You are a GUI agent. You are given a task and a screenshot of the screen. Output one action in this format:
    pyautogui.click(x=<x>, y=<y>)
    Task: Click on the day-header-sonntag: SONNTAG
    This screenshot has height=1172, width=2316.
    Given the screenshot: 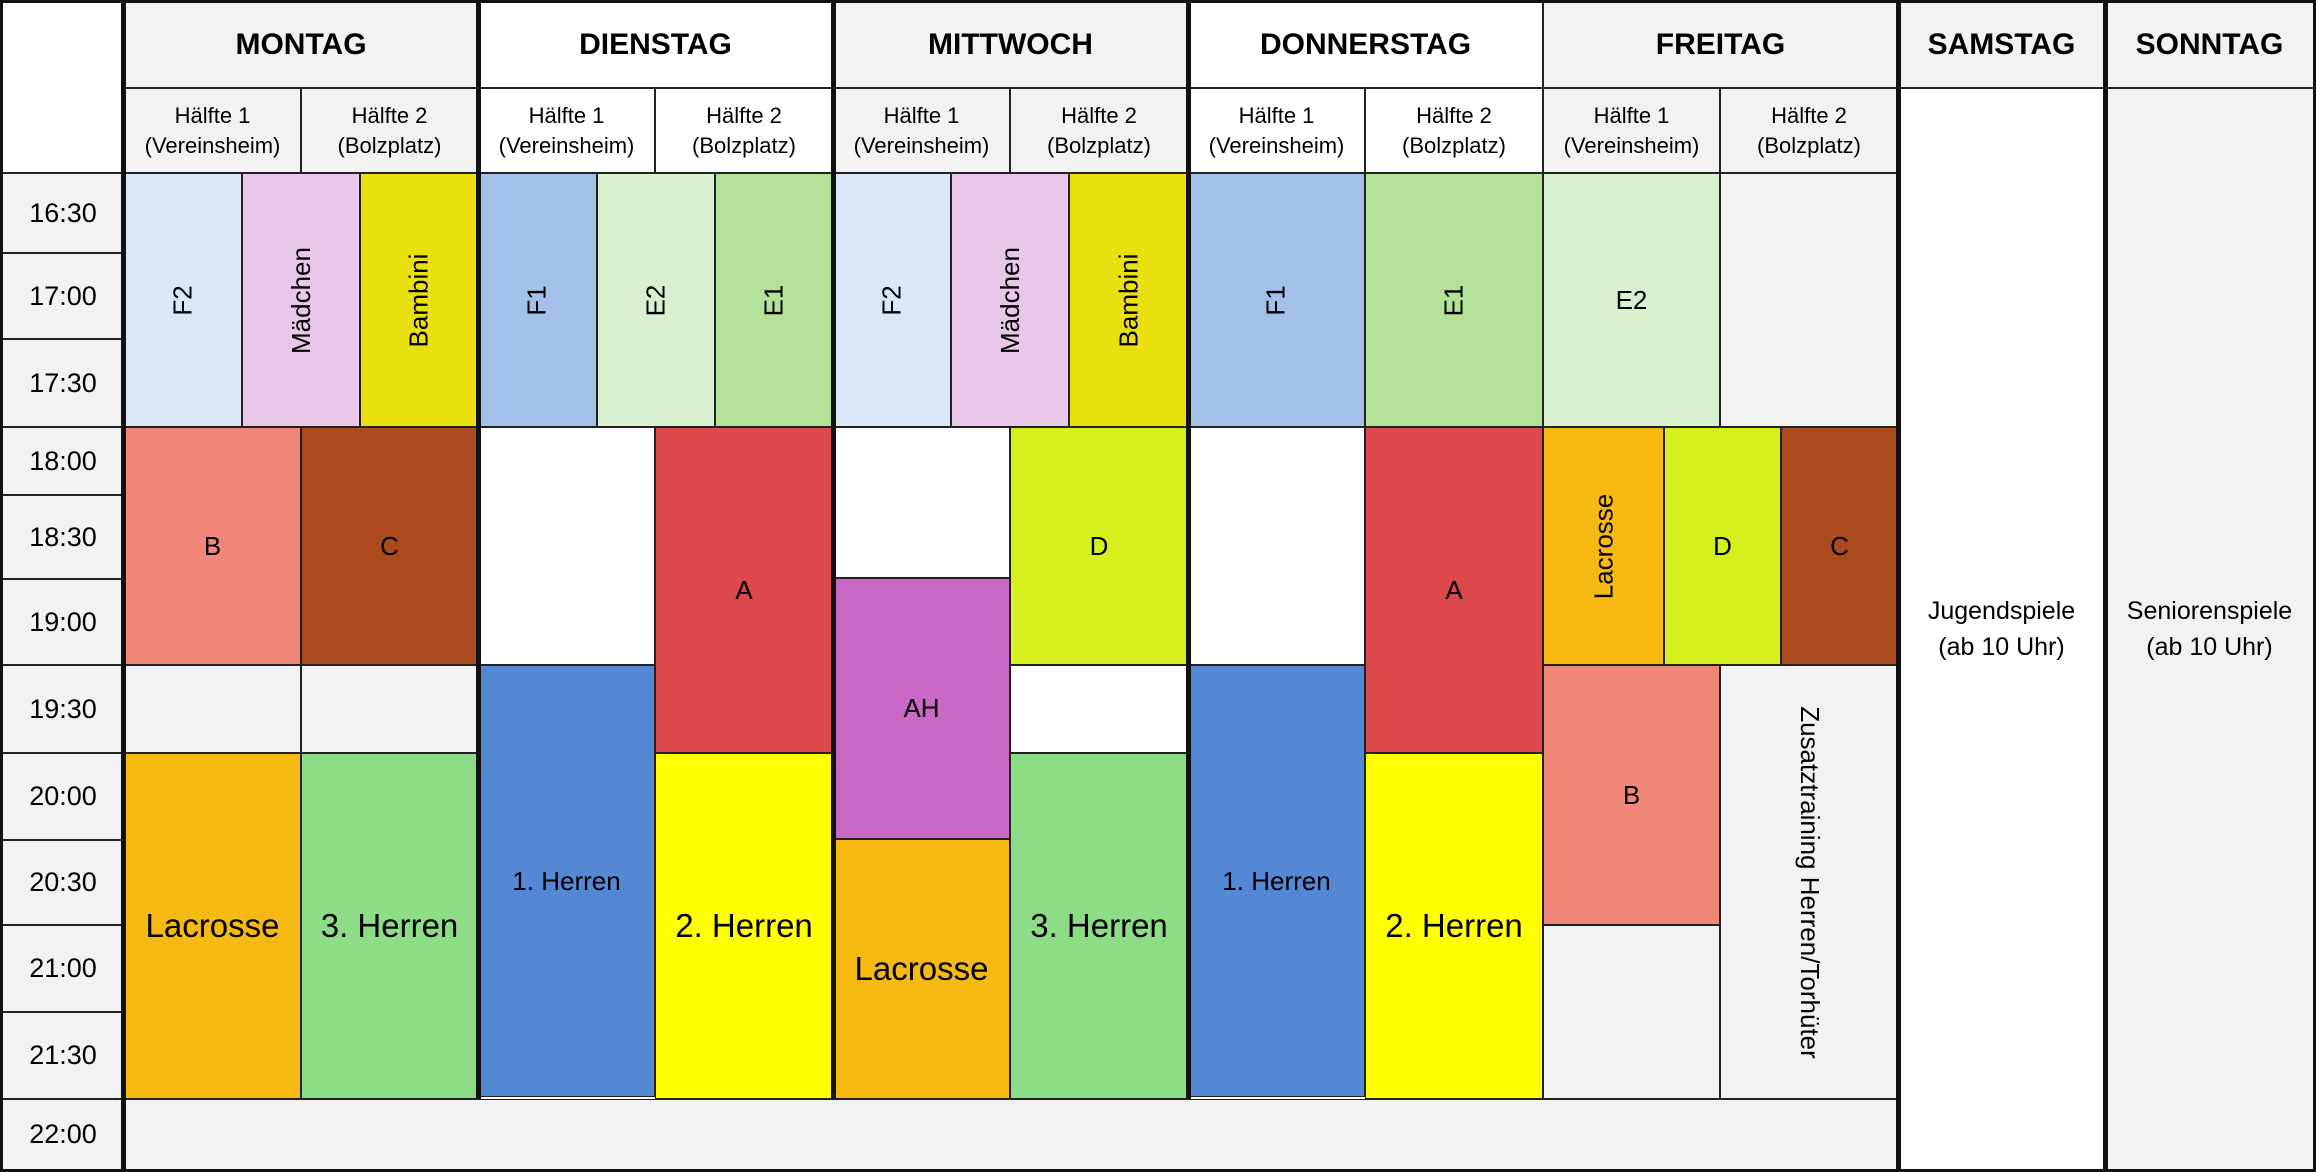 What is the action you would take?
    pyautogui.click(x=2209, y=45)
    